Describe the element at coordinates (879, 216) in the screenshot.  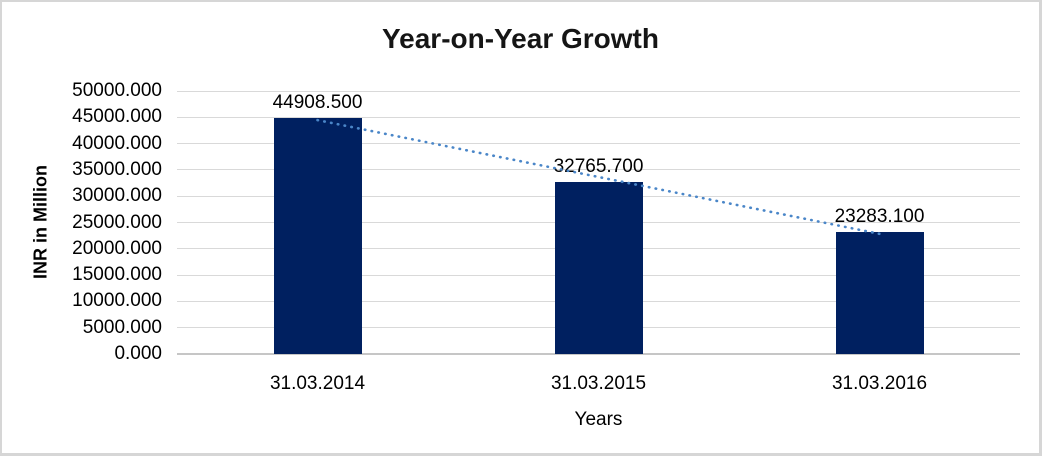
I see `bar-data-label: 23283.100` at that location.